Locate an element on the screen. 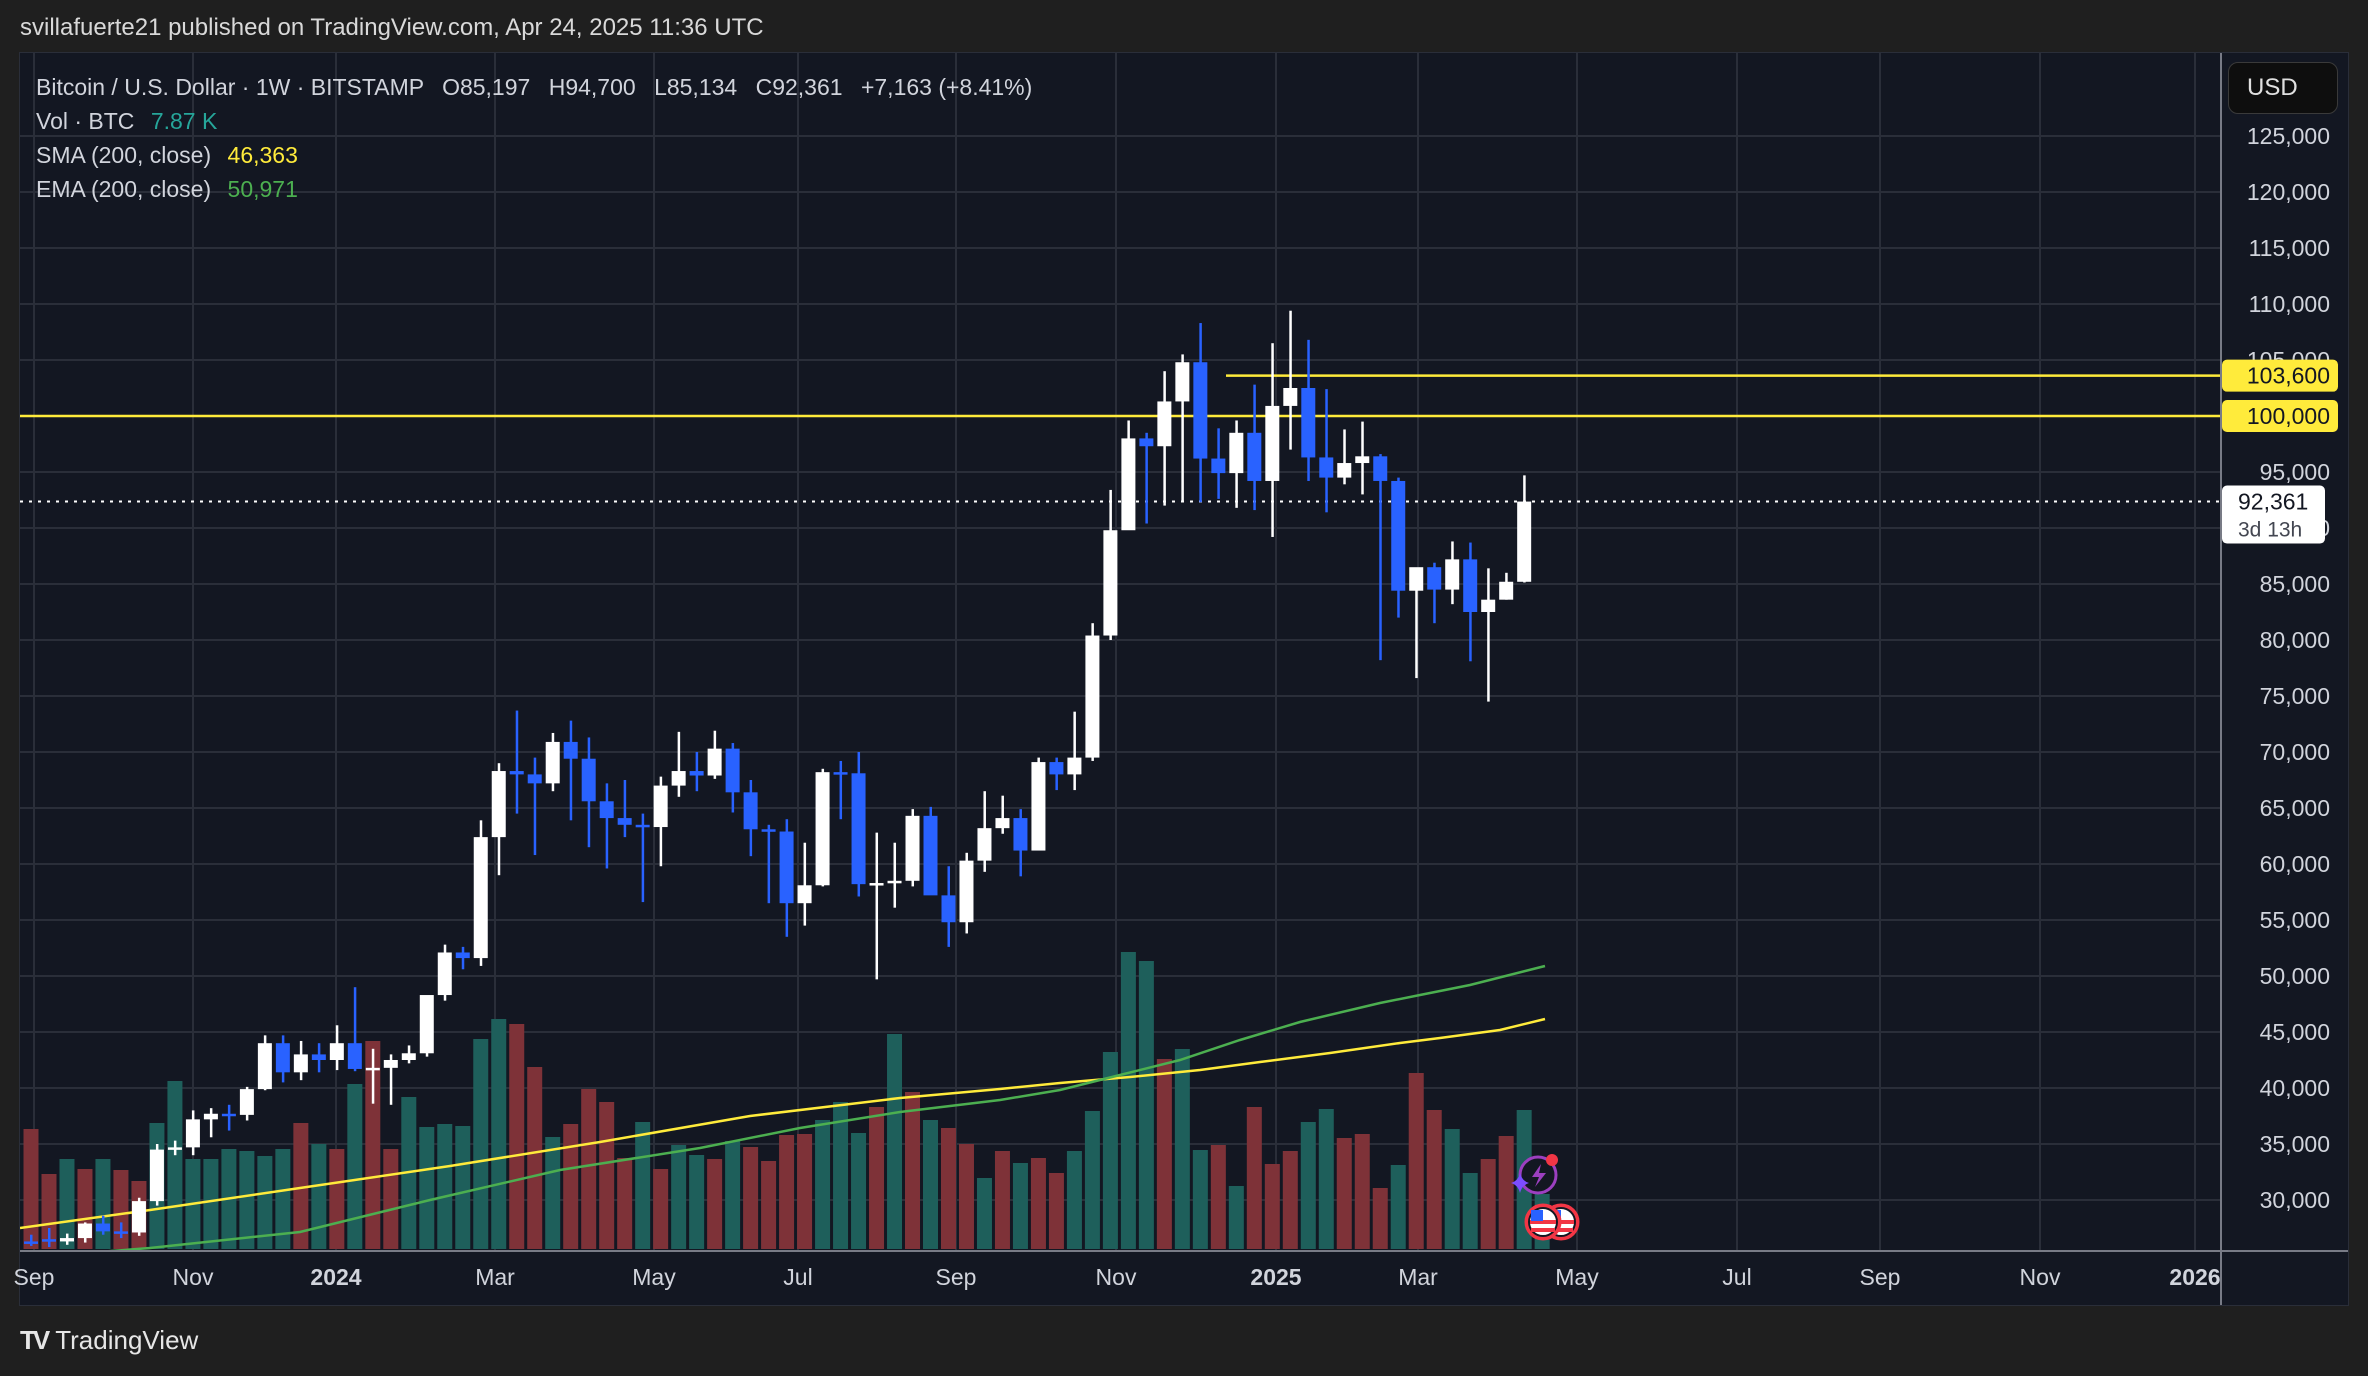 The image size is (2368, 1376). price-tick-label: 60,000 is located at coordinates (2295, 864).